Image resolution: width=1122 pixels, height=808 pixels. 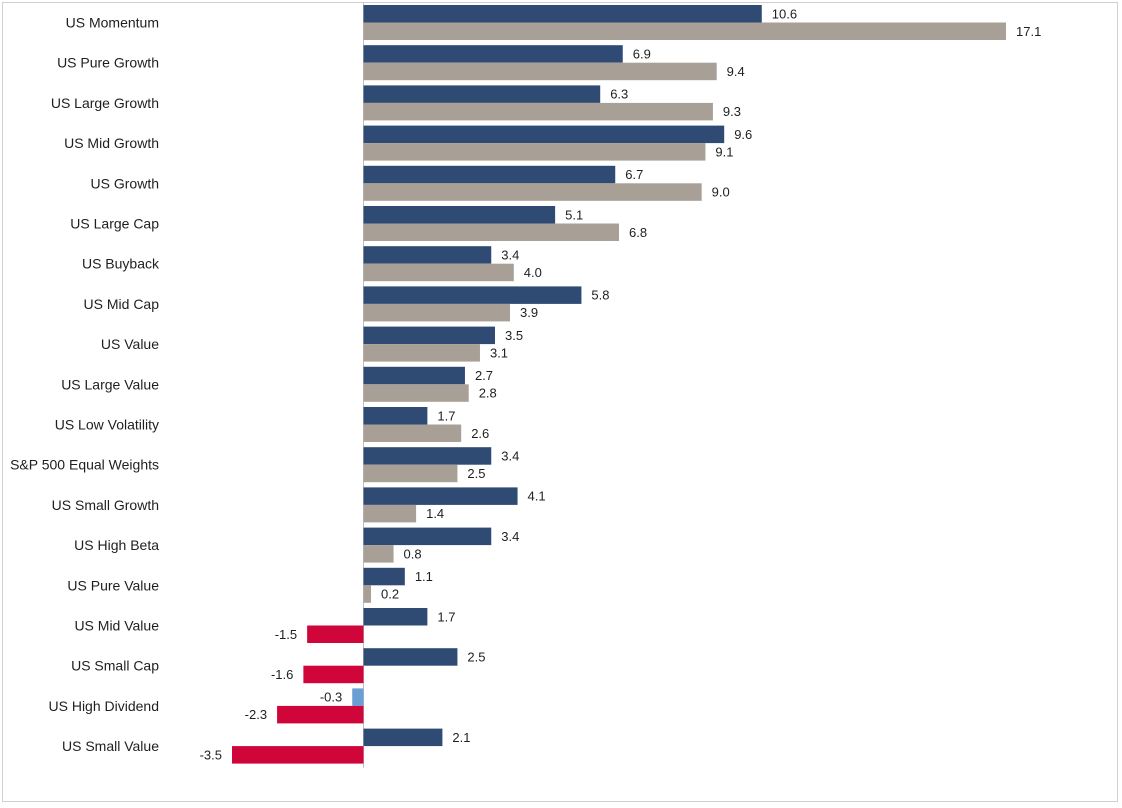 What do you see at coordinates (105, 103) in the screenshot?
I see `category-label-us-large-growth: US Large Growth` at bounding box center [105, 103].